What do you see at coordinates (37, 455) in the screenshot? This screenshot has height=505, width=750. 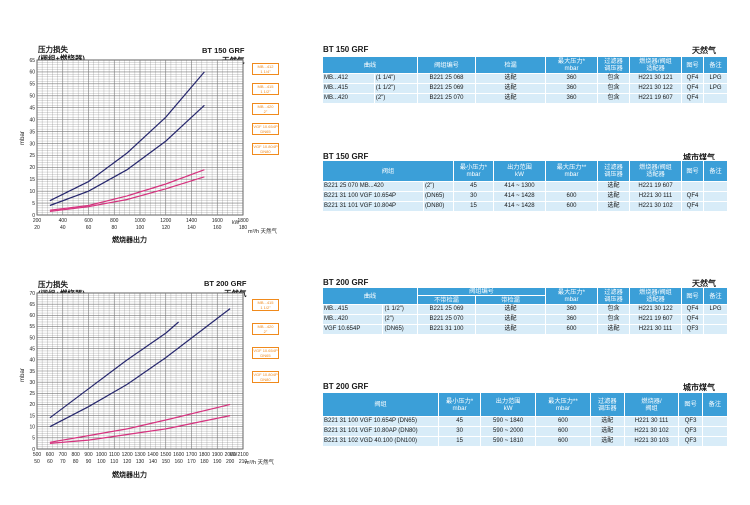 I see `x-tick-label: 500` at bounding box center [37, 455].